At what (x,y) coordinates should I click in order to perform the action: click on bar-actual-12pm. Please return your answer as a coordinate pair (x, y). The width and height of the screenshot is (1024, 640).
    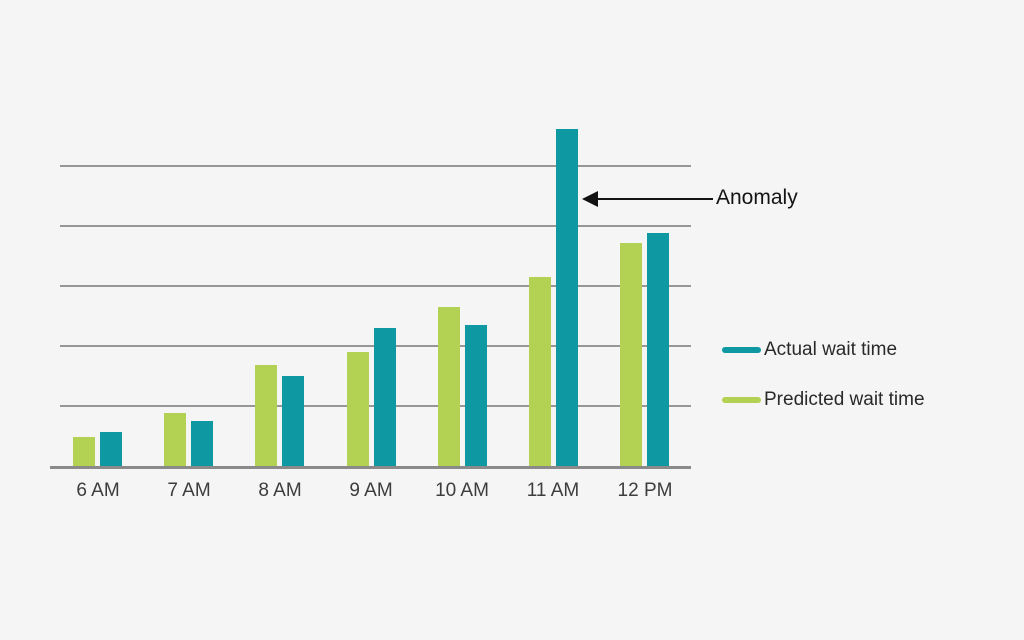
    Looking at the image, I should click on (658, 349).